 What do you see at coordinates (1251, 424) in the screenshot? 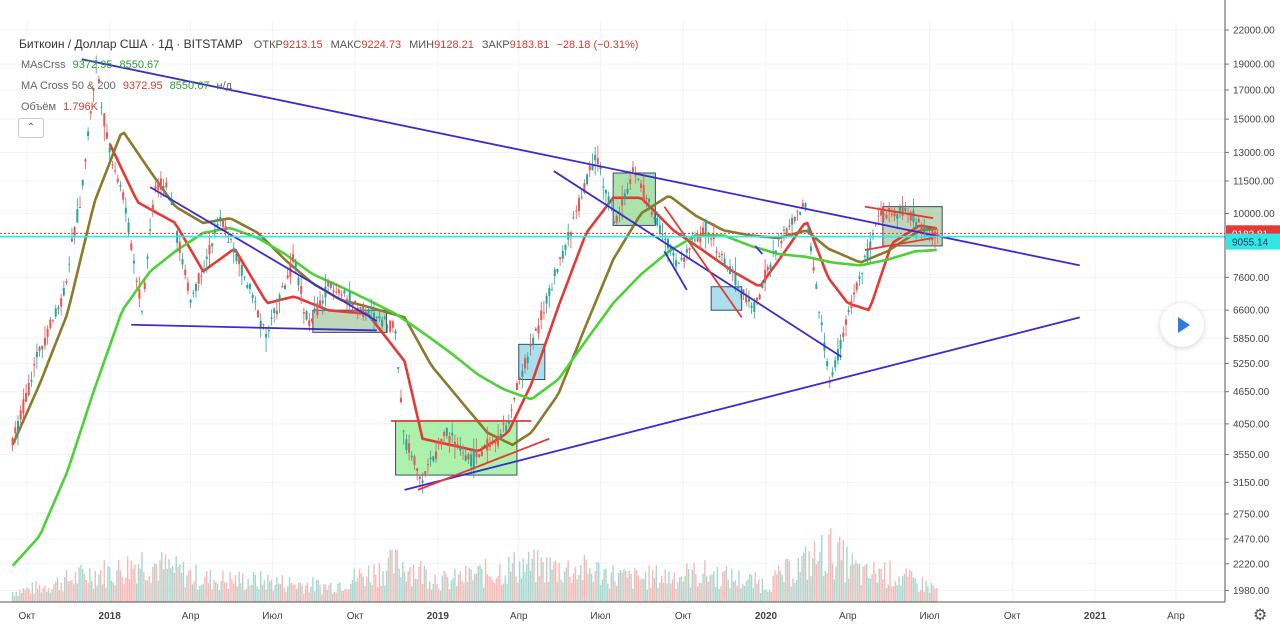
I see `y-tick-label: 4050.00` at bounding box center [1251, 424].